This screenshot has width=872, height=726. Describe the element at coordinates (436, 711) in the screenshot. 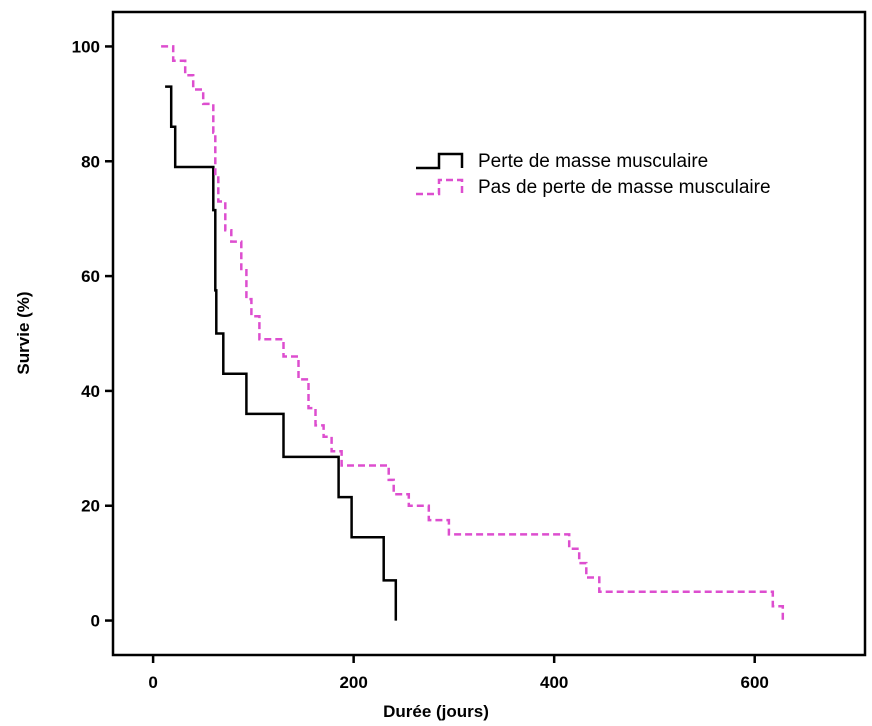

I see `x-axis-title: Durée (jours)` at that location.